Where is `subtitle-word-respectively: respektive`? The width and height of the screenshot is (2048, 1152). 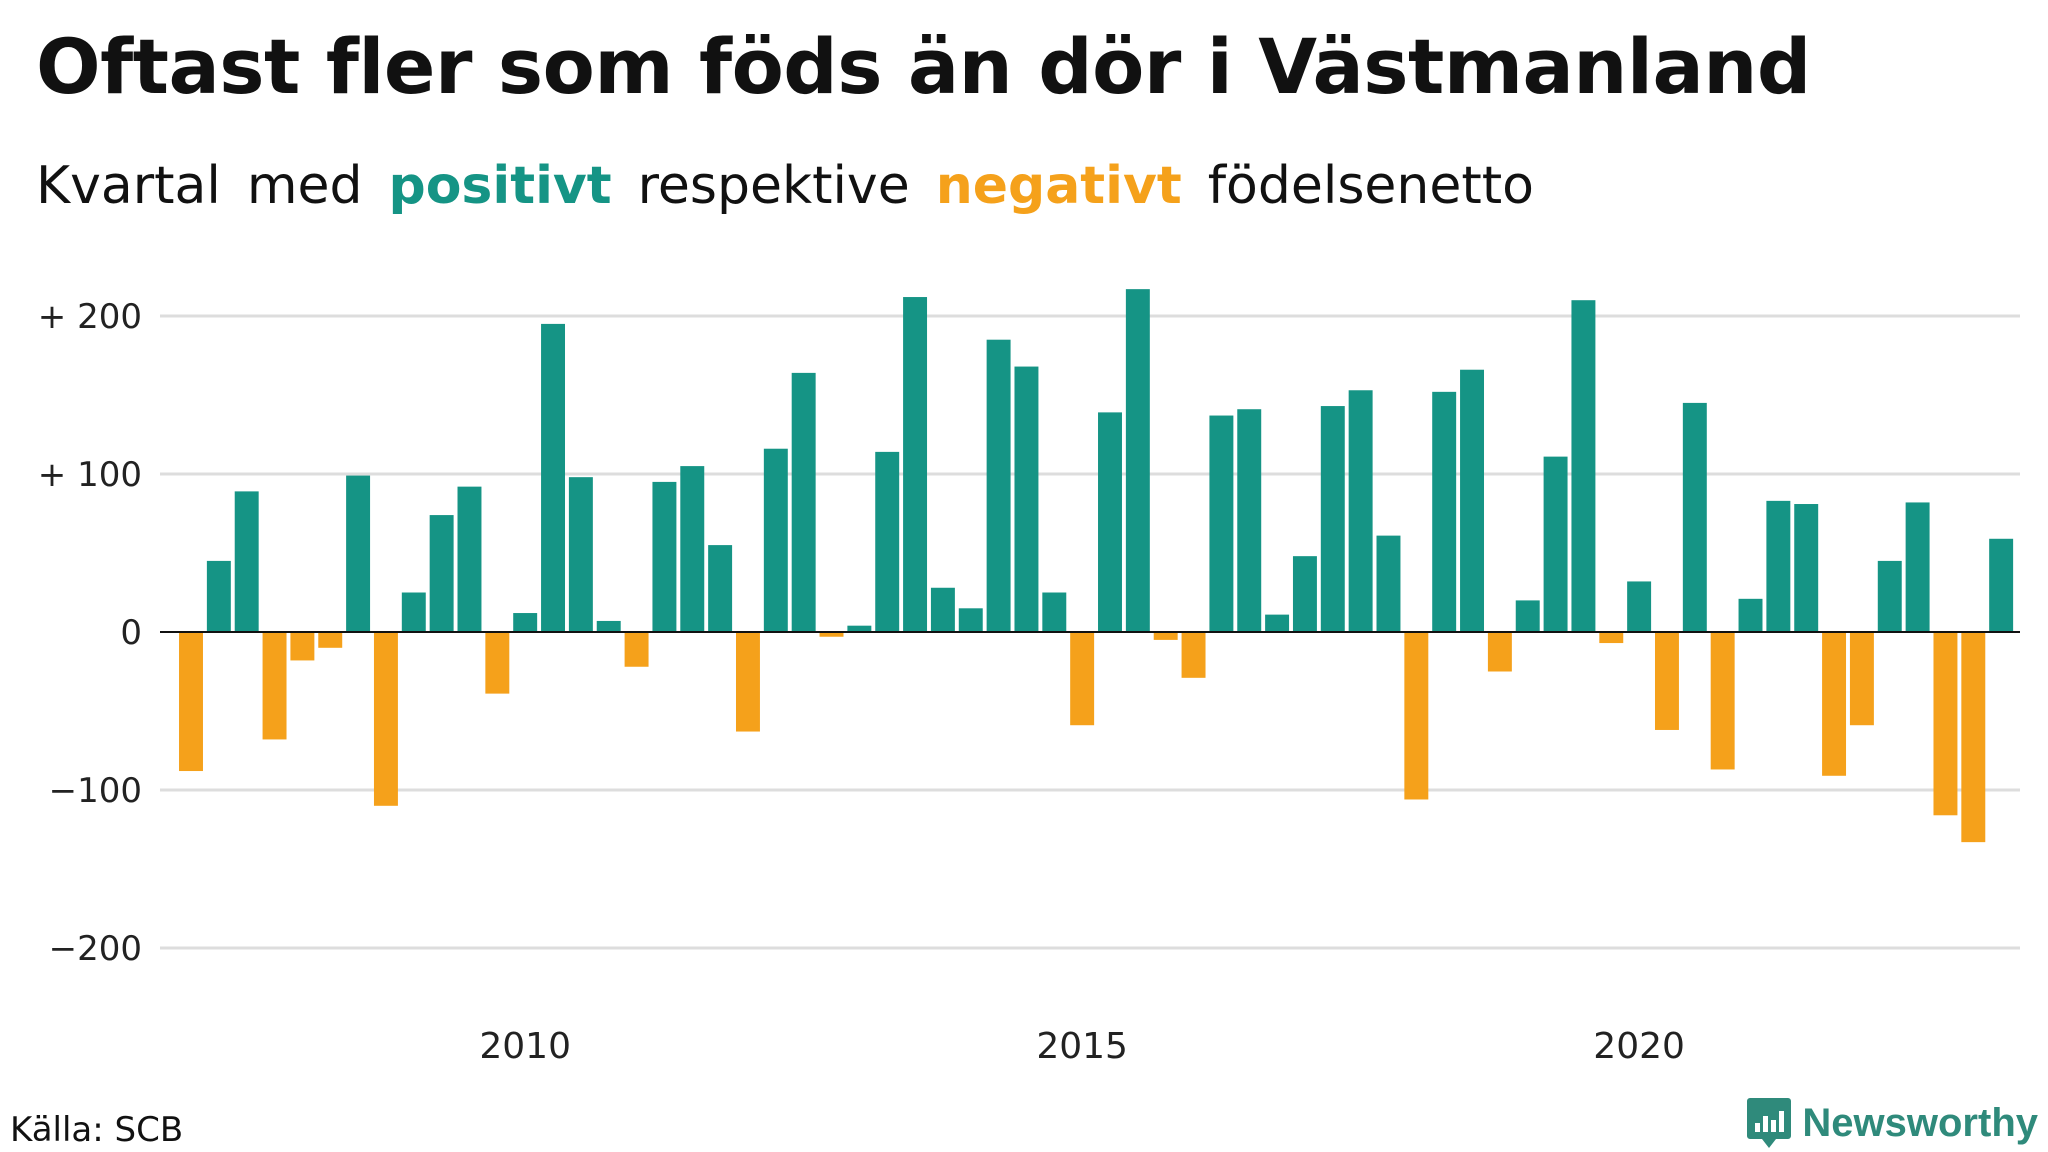
subtitle-word-respectively: respektive is located at coordinates (773, 186).